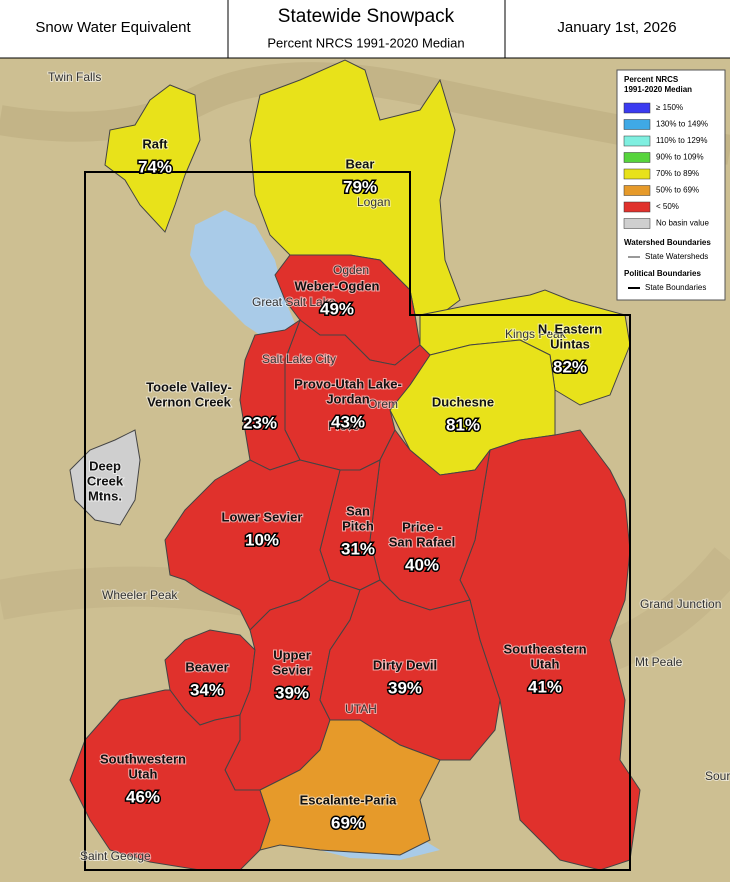 Image resolution: width=730 pixels, height=882 pixels. Describe the element at coordinates (262, 539) in the screenshot. I see `basin-value: 10%` at that location.